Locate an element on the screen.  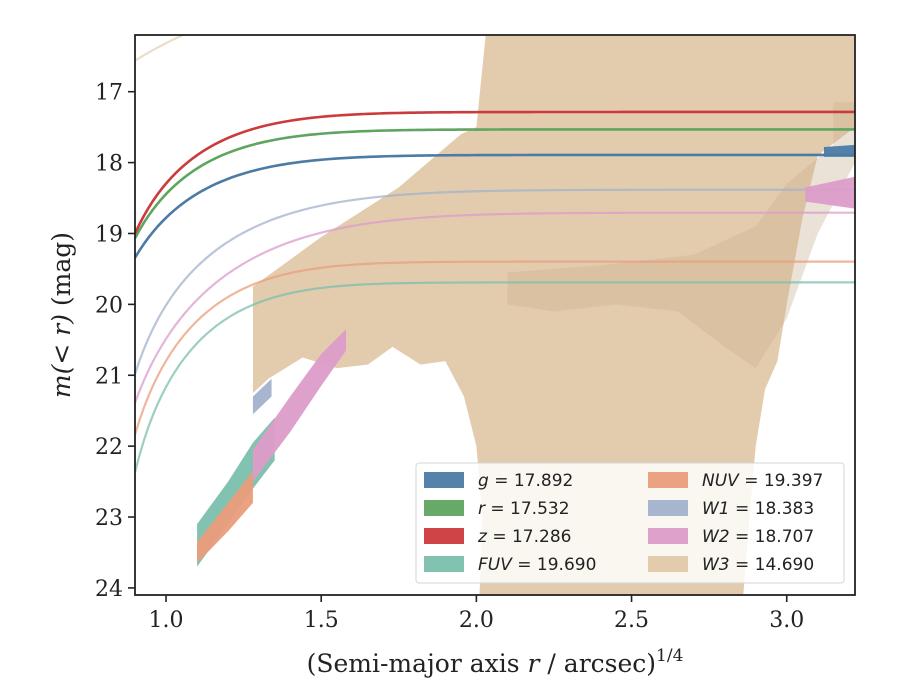
legend-entry-nuv: NUV = 19.397 is located at coordinates (762, 481).